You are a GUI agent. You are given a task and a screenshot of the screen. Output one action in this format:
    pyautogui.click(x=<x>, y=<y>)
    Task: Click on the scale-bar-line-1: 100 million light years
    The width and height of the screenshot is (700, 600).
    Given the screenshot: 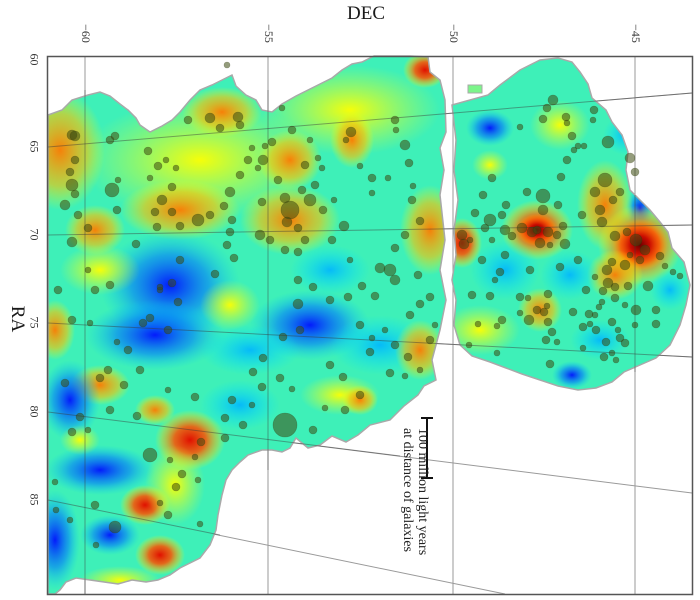 What is the action you would take?
    pyautogui.click(x=422, y=492)
    